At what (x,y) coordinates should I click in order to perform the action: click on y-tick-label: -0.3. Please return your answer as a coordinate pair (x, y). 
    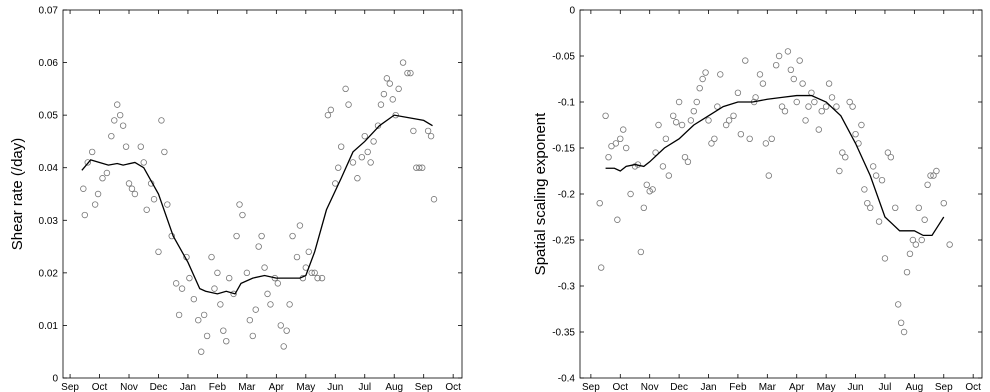
    Looking at the image, I should click on (567, 287).